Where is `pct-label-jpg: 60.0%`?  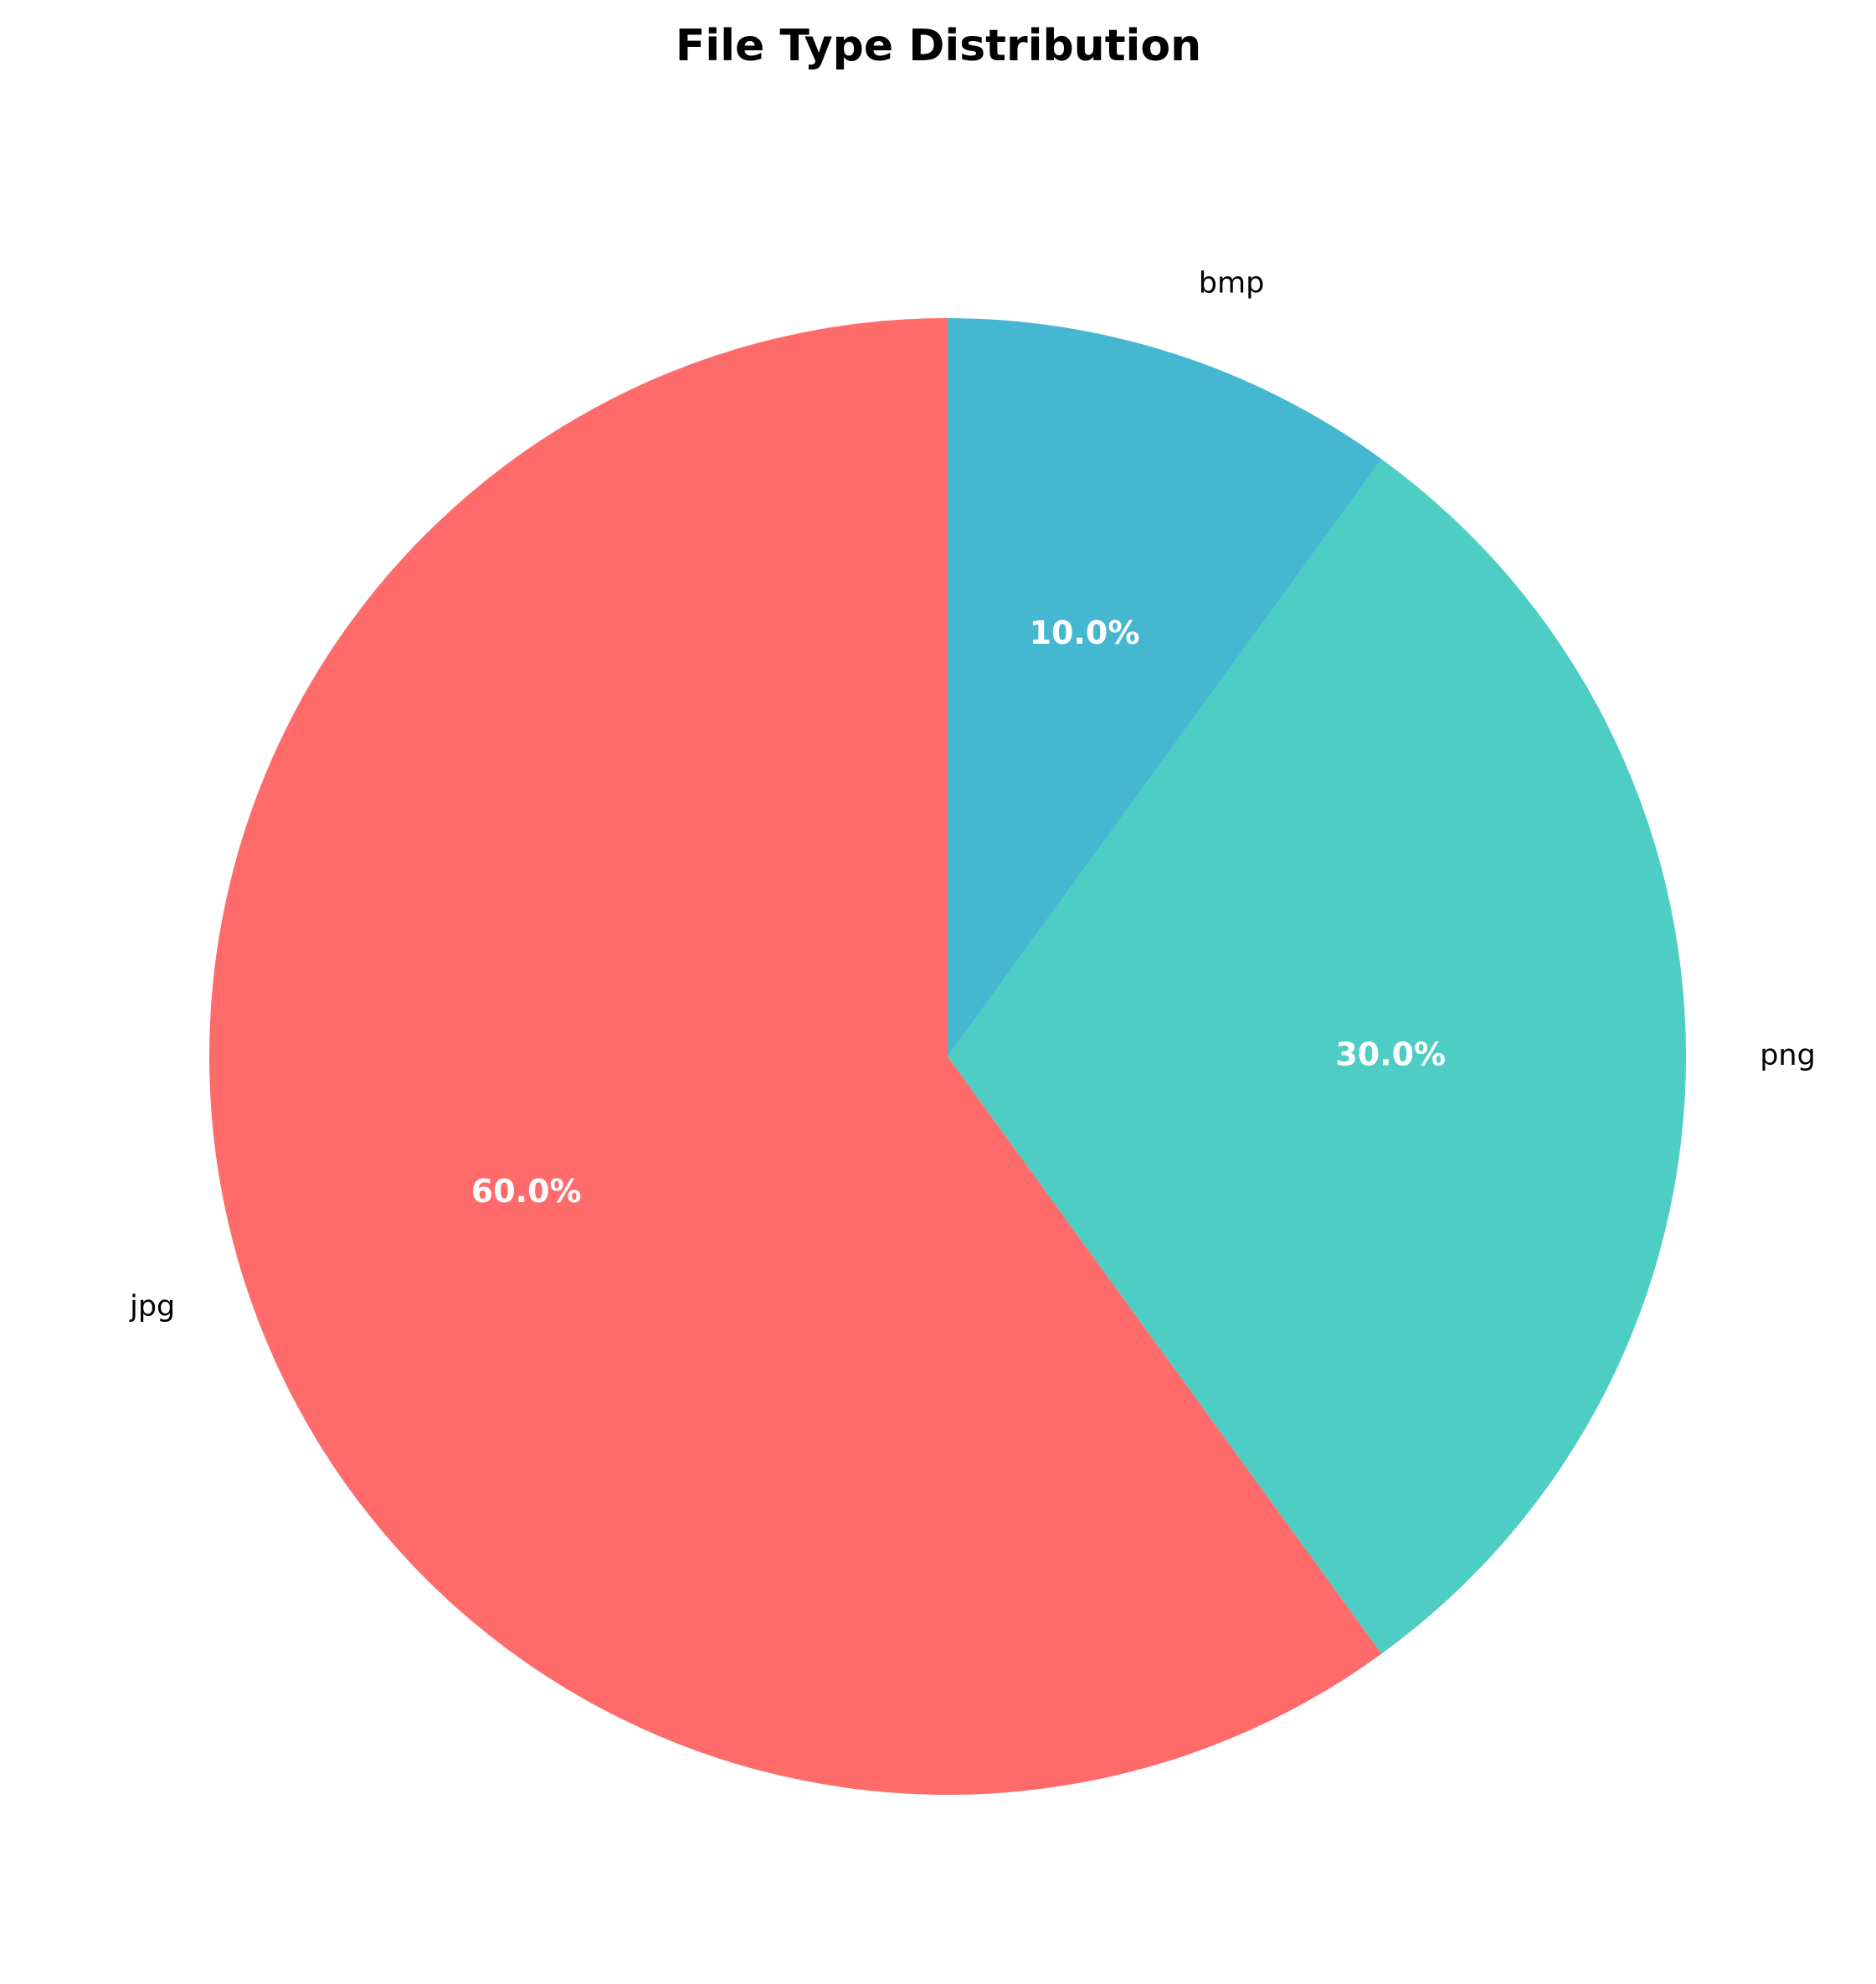
pct-label-jpg: 60.0% is located at coordinates (526, 1191).